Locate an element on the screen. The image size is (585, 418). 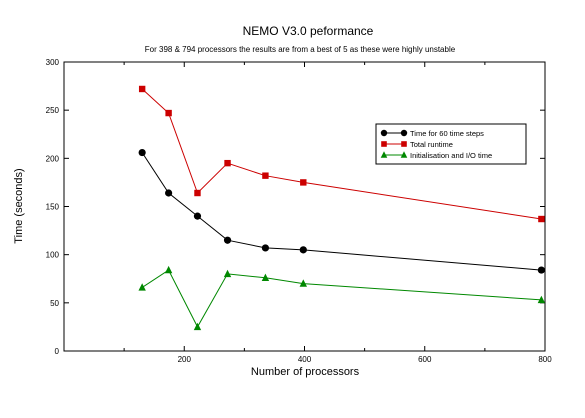
y-tick-label: 100 is located at coordinates (53, 255).